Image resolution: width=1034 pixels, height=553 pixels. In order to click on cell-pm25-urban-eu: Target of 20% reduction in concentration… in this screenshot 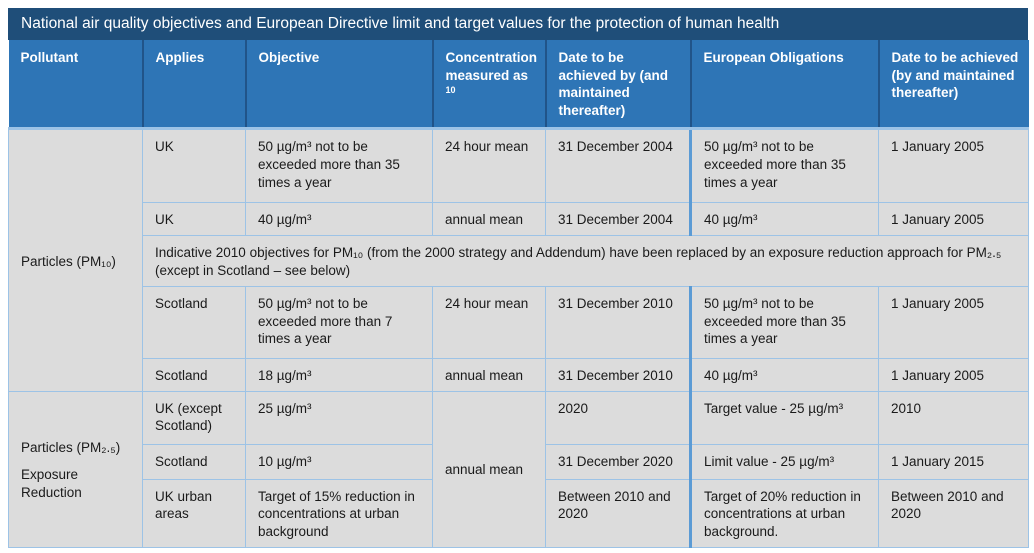, I will do `click(784, 513)`.